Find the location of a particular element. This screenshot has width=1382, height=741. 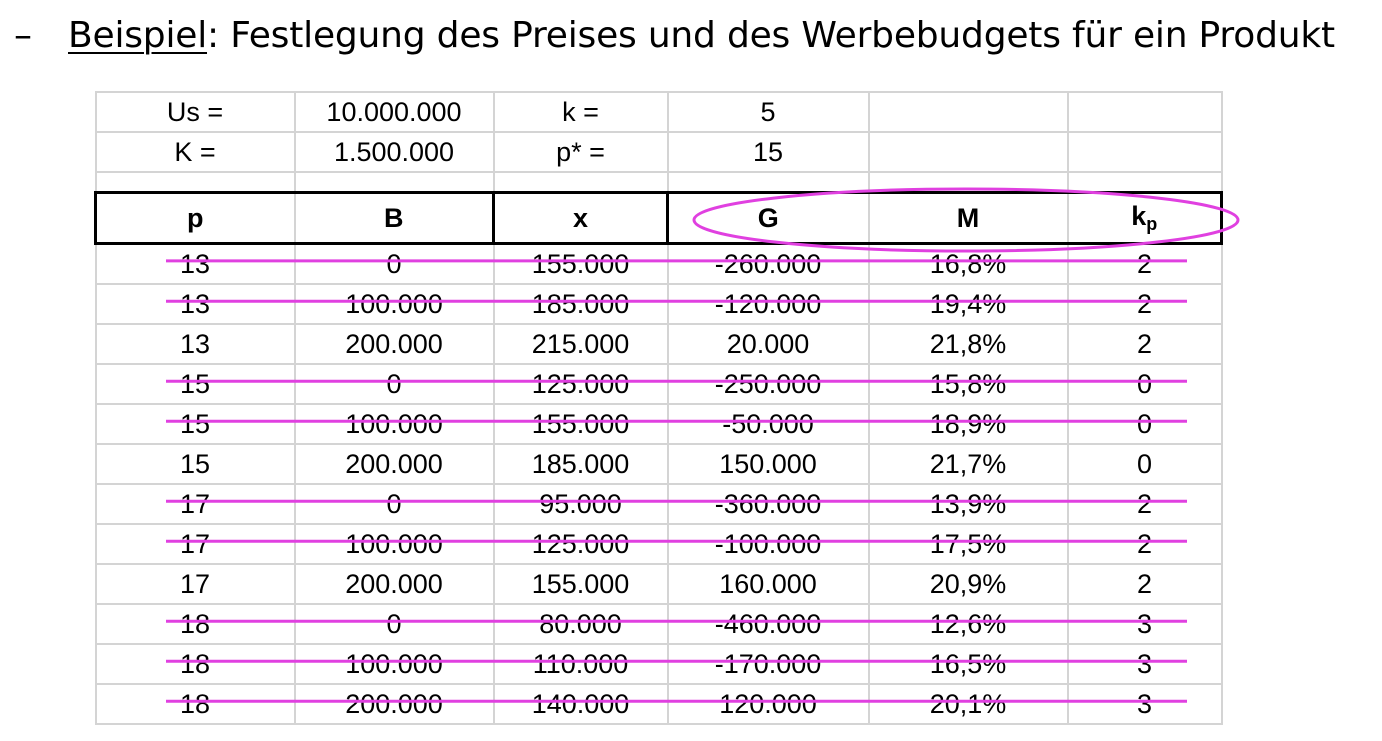

table-row: 18 100.000 110.000 -170.000 16,5% 3 is located at coordinates (658, 664).